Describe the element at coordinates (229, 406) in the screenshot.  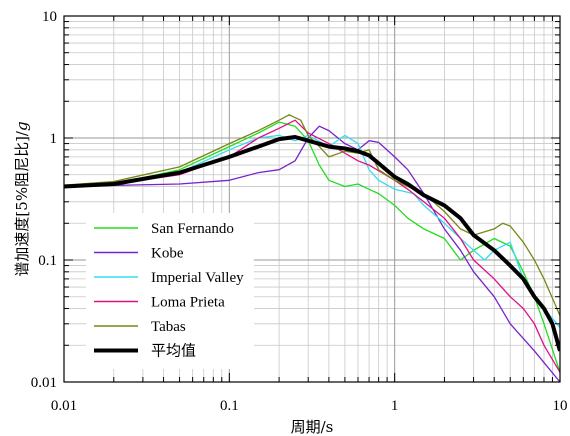
I see `x-tick-label: 0.1` at that location.